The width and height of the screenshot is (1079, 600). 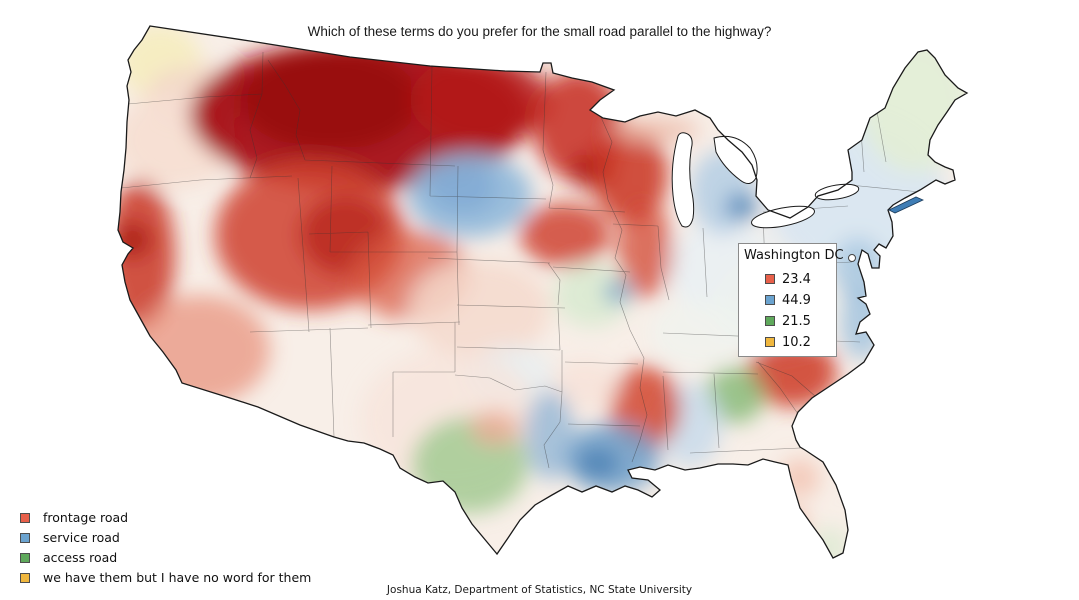 What do you see at coordinates (796, 279) in the screenshot?
I see `tooltip-value: 23.4` at bounding box center [796, 279].